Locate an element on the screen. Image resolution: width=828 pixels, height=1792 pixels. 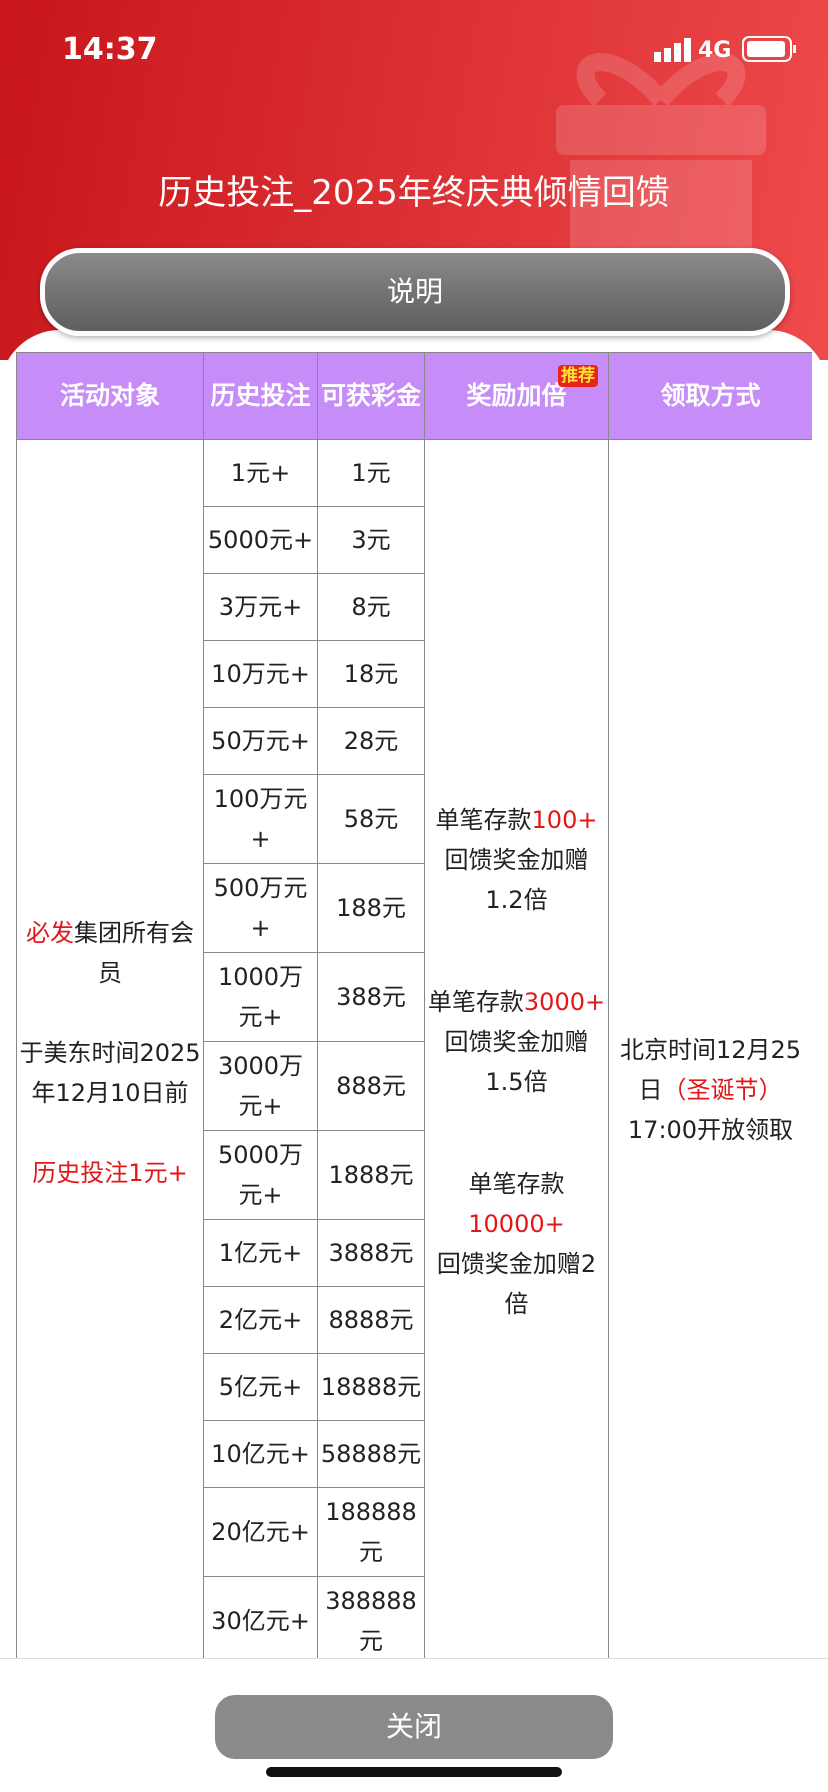
bet-amount: 20亿元+ is located at coordinates (260, 1532).